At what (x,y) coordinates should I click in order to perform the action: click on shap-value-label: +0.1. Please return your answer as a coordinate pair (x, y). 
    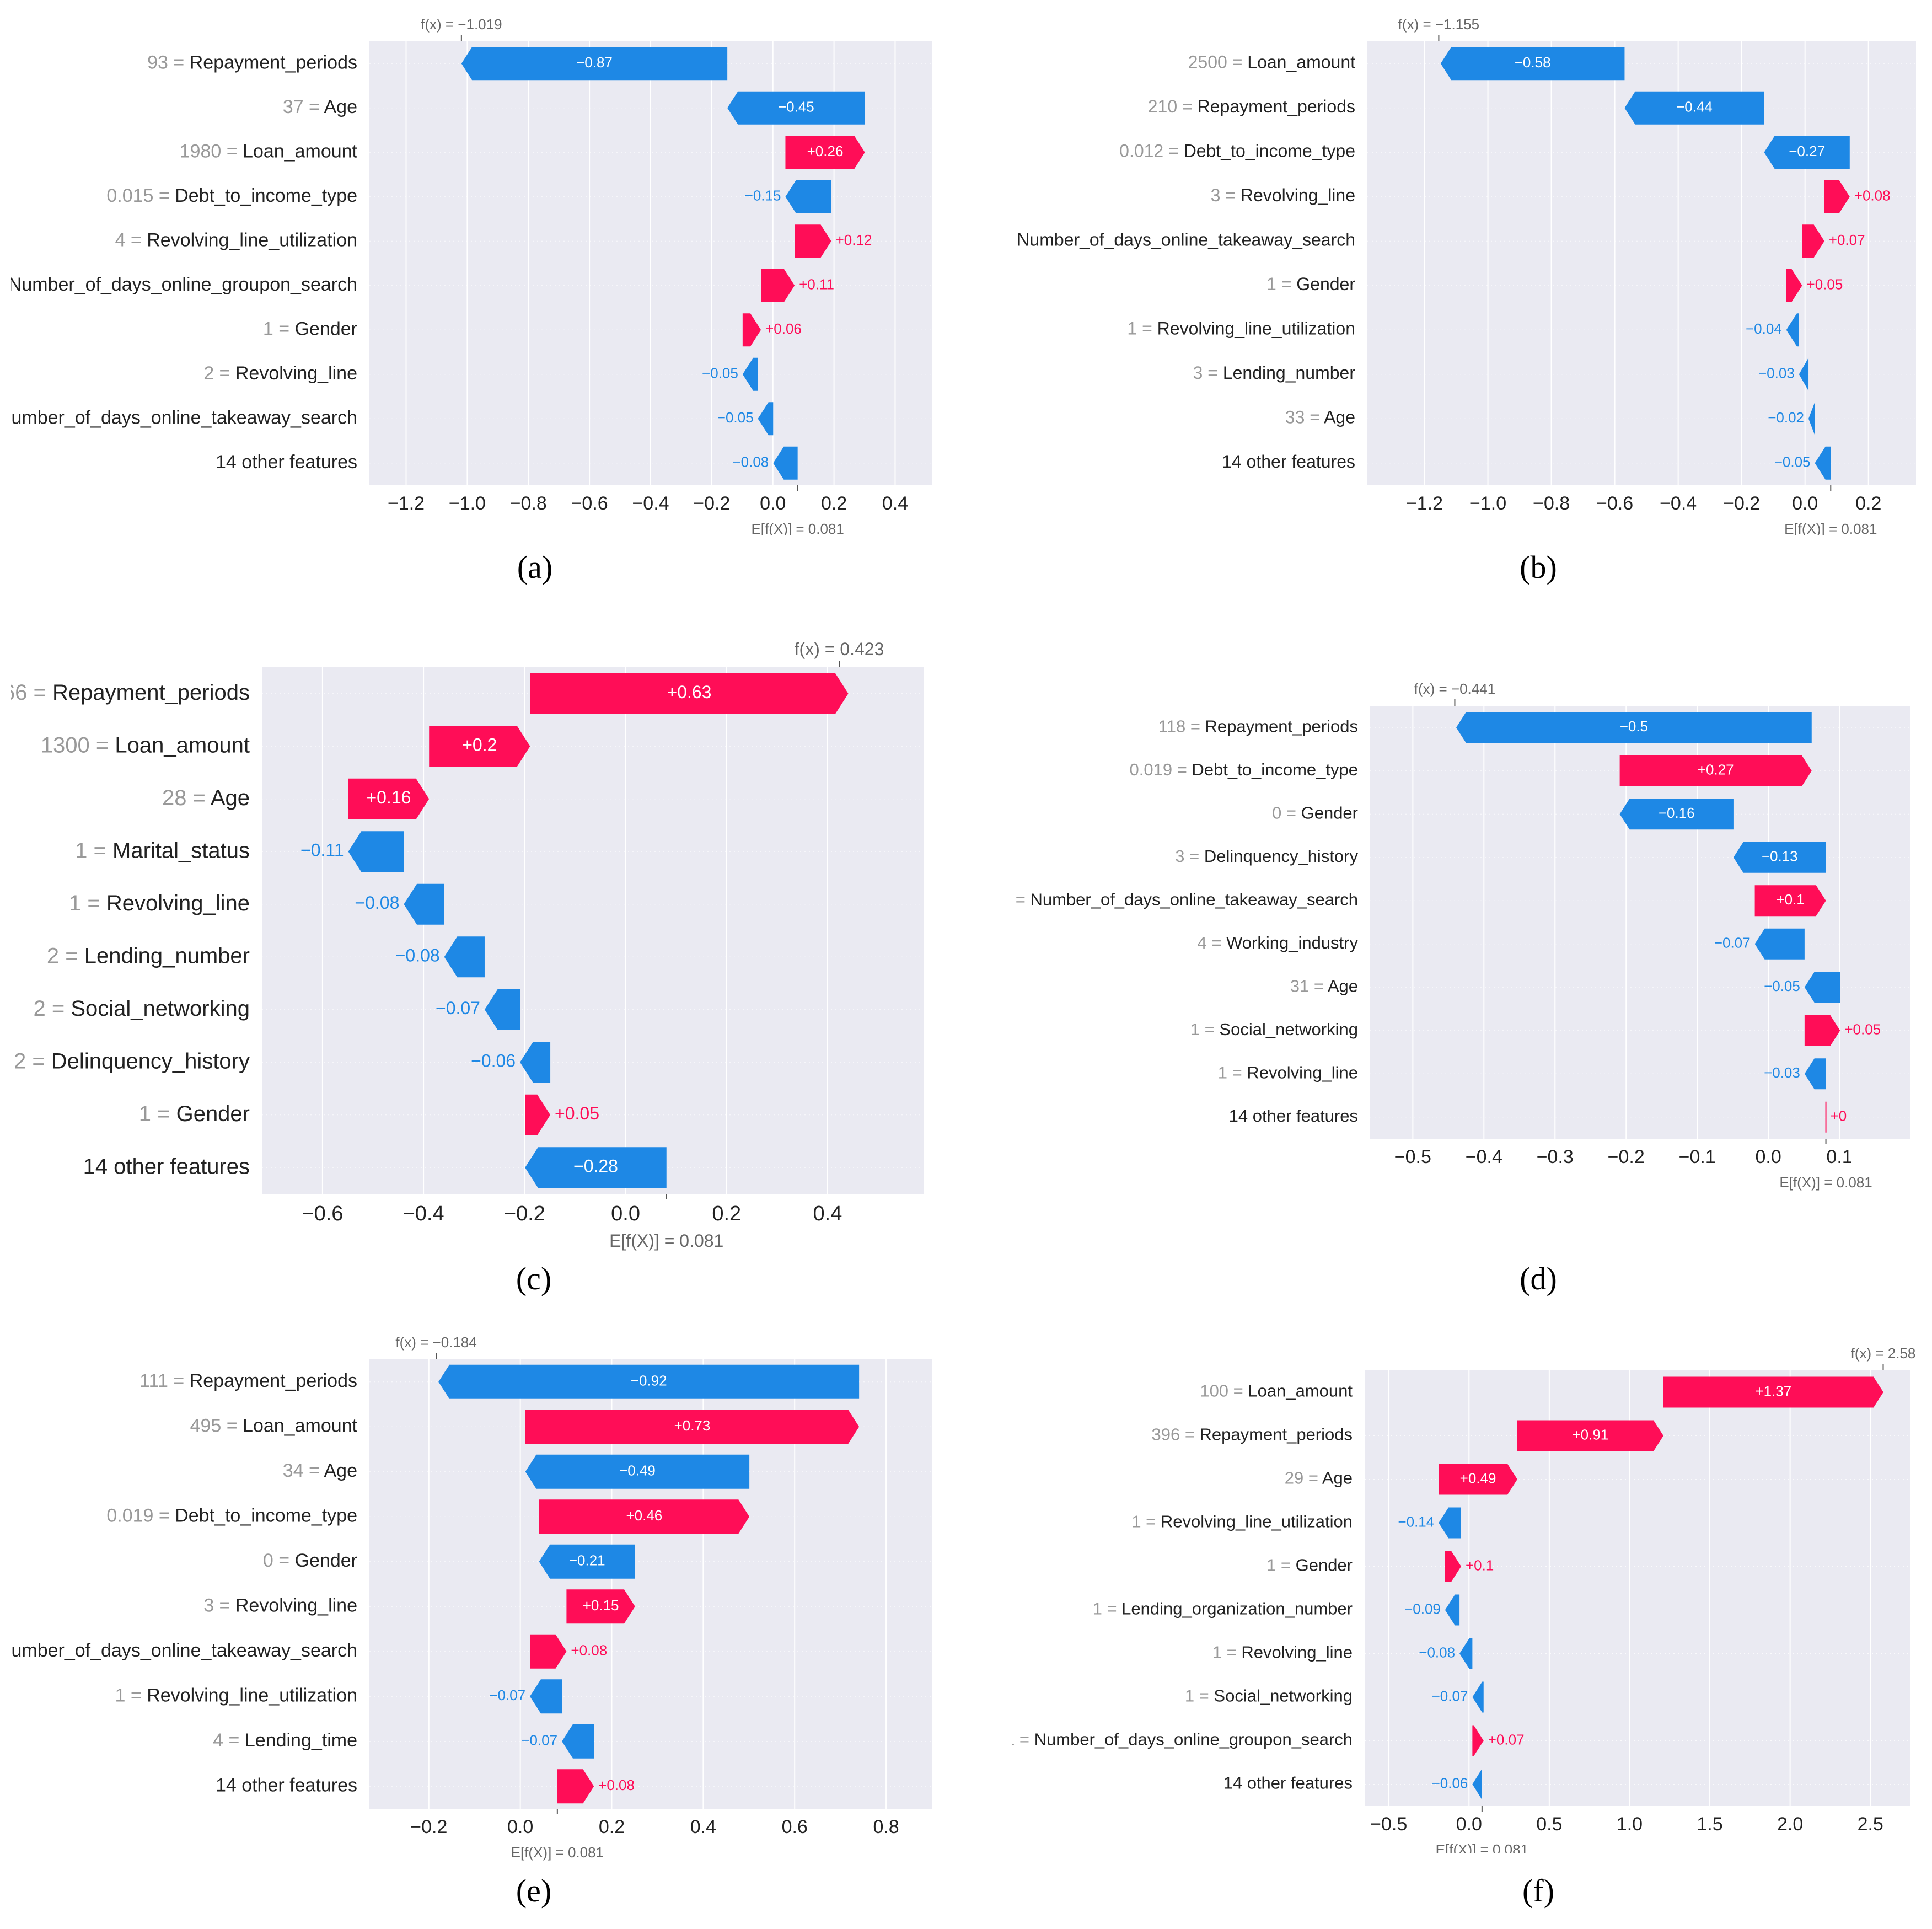
    Looking at the image, I should click on (1790, 899).